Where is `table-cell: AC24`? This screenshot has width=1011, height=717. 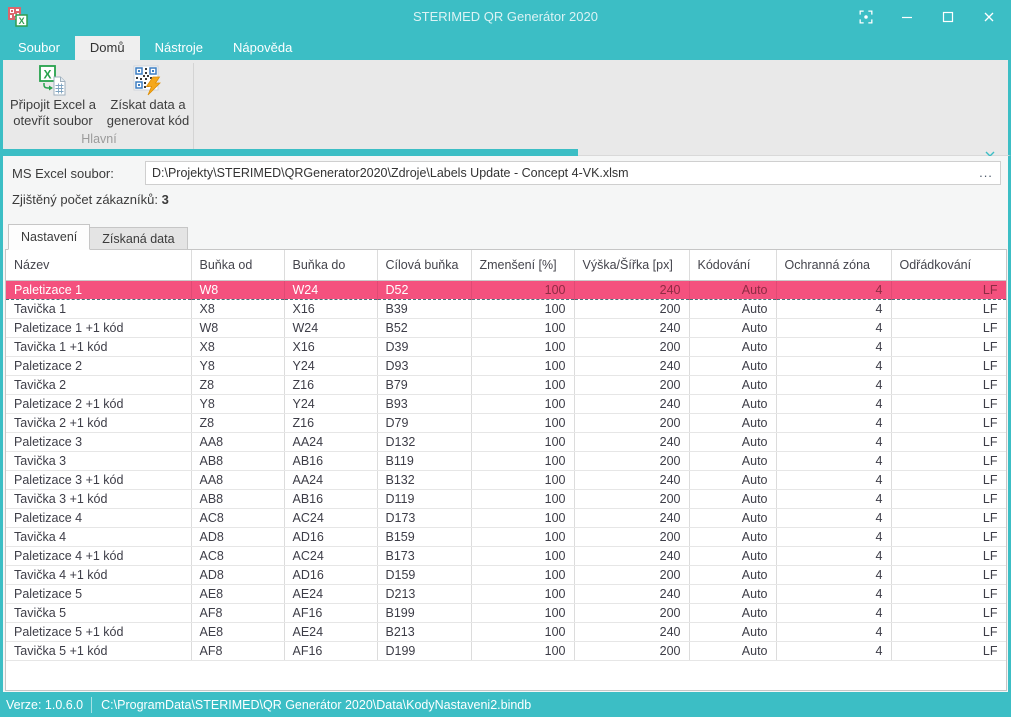
table-cell: AC24 is located at coordinates (331, 556).